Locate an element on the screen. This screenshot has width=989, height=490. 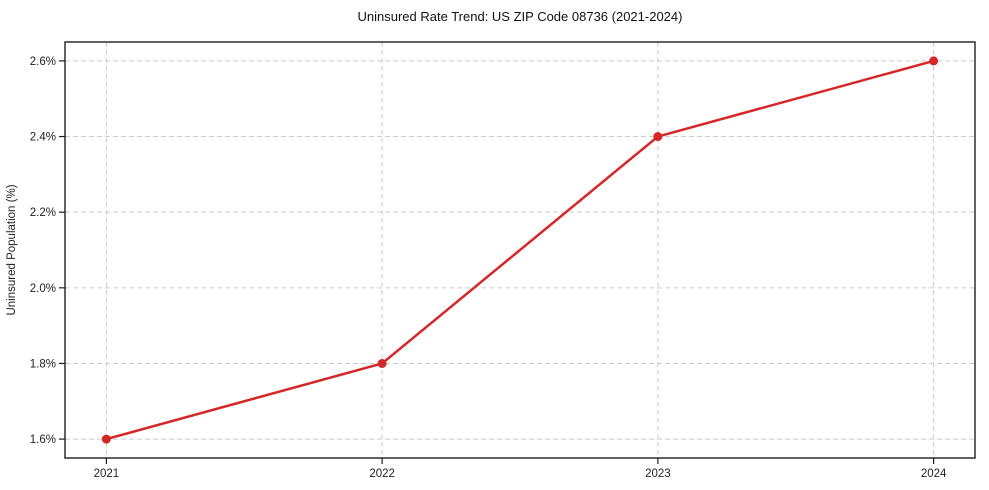
y-tick-label: 2.6% is located at coordinates (43, 62).